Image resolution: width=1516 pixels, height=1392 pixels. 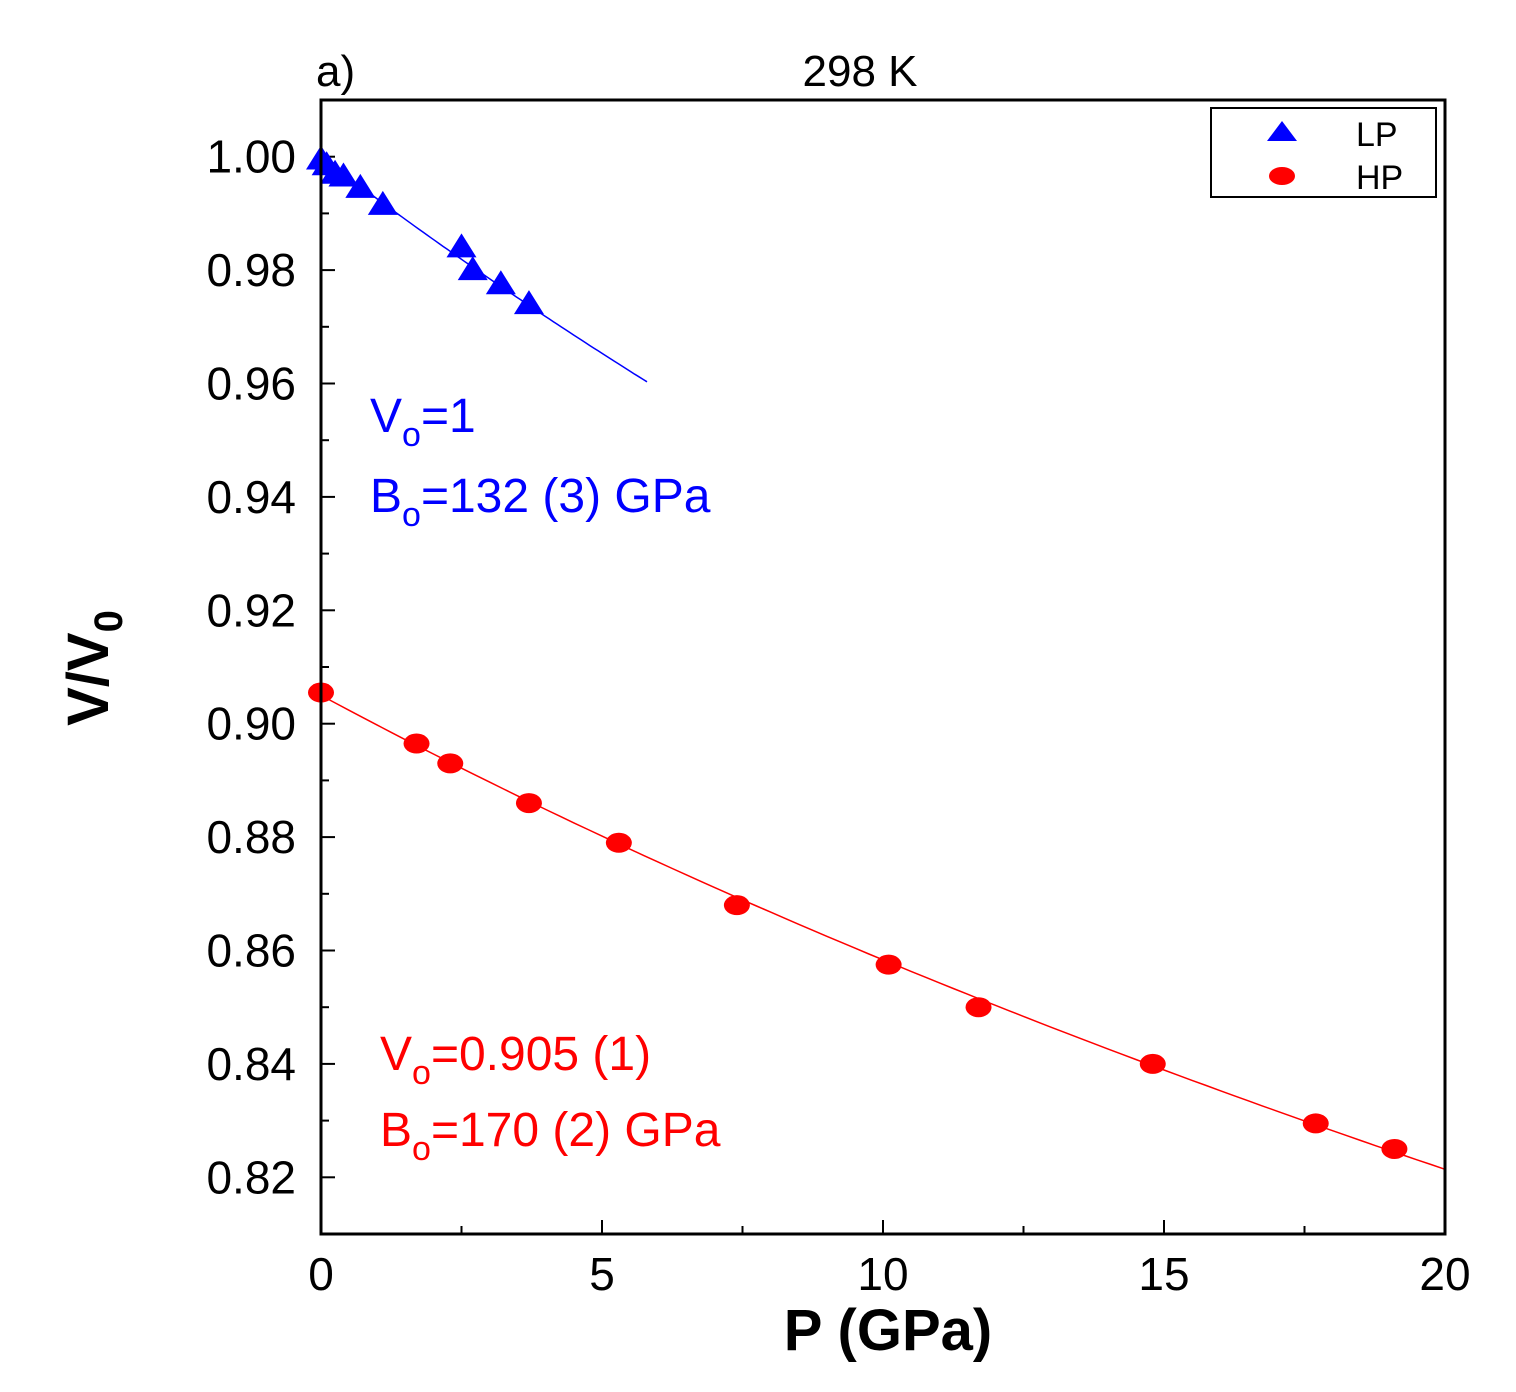 What do you see at coordinates (1377, 135) in the screenshot?
I see `legend-label-lp: LP` at bounding box center [1377, 135].